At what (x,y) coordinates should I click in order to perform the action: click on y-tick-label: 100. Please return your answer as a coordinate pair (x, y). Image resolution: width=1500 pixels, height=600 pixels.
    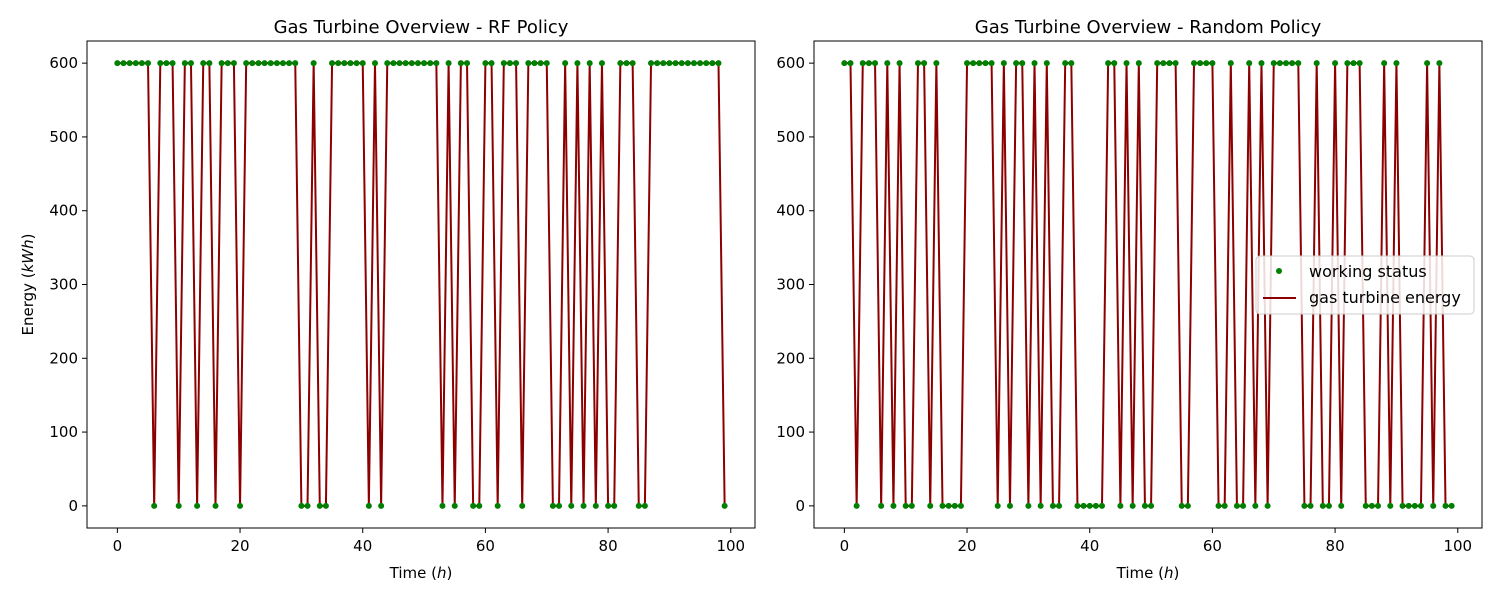
    Looking at the image, I should click on (790, 432).